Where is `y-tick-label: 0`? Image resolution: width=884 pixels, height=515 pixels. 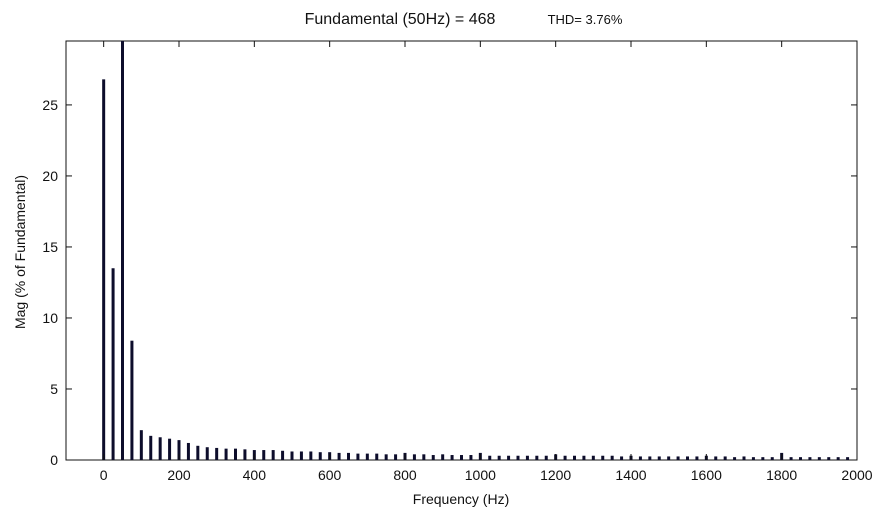
y-tick-label: 0 is located at coordinates (54, 460).